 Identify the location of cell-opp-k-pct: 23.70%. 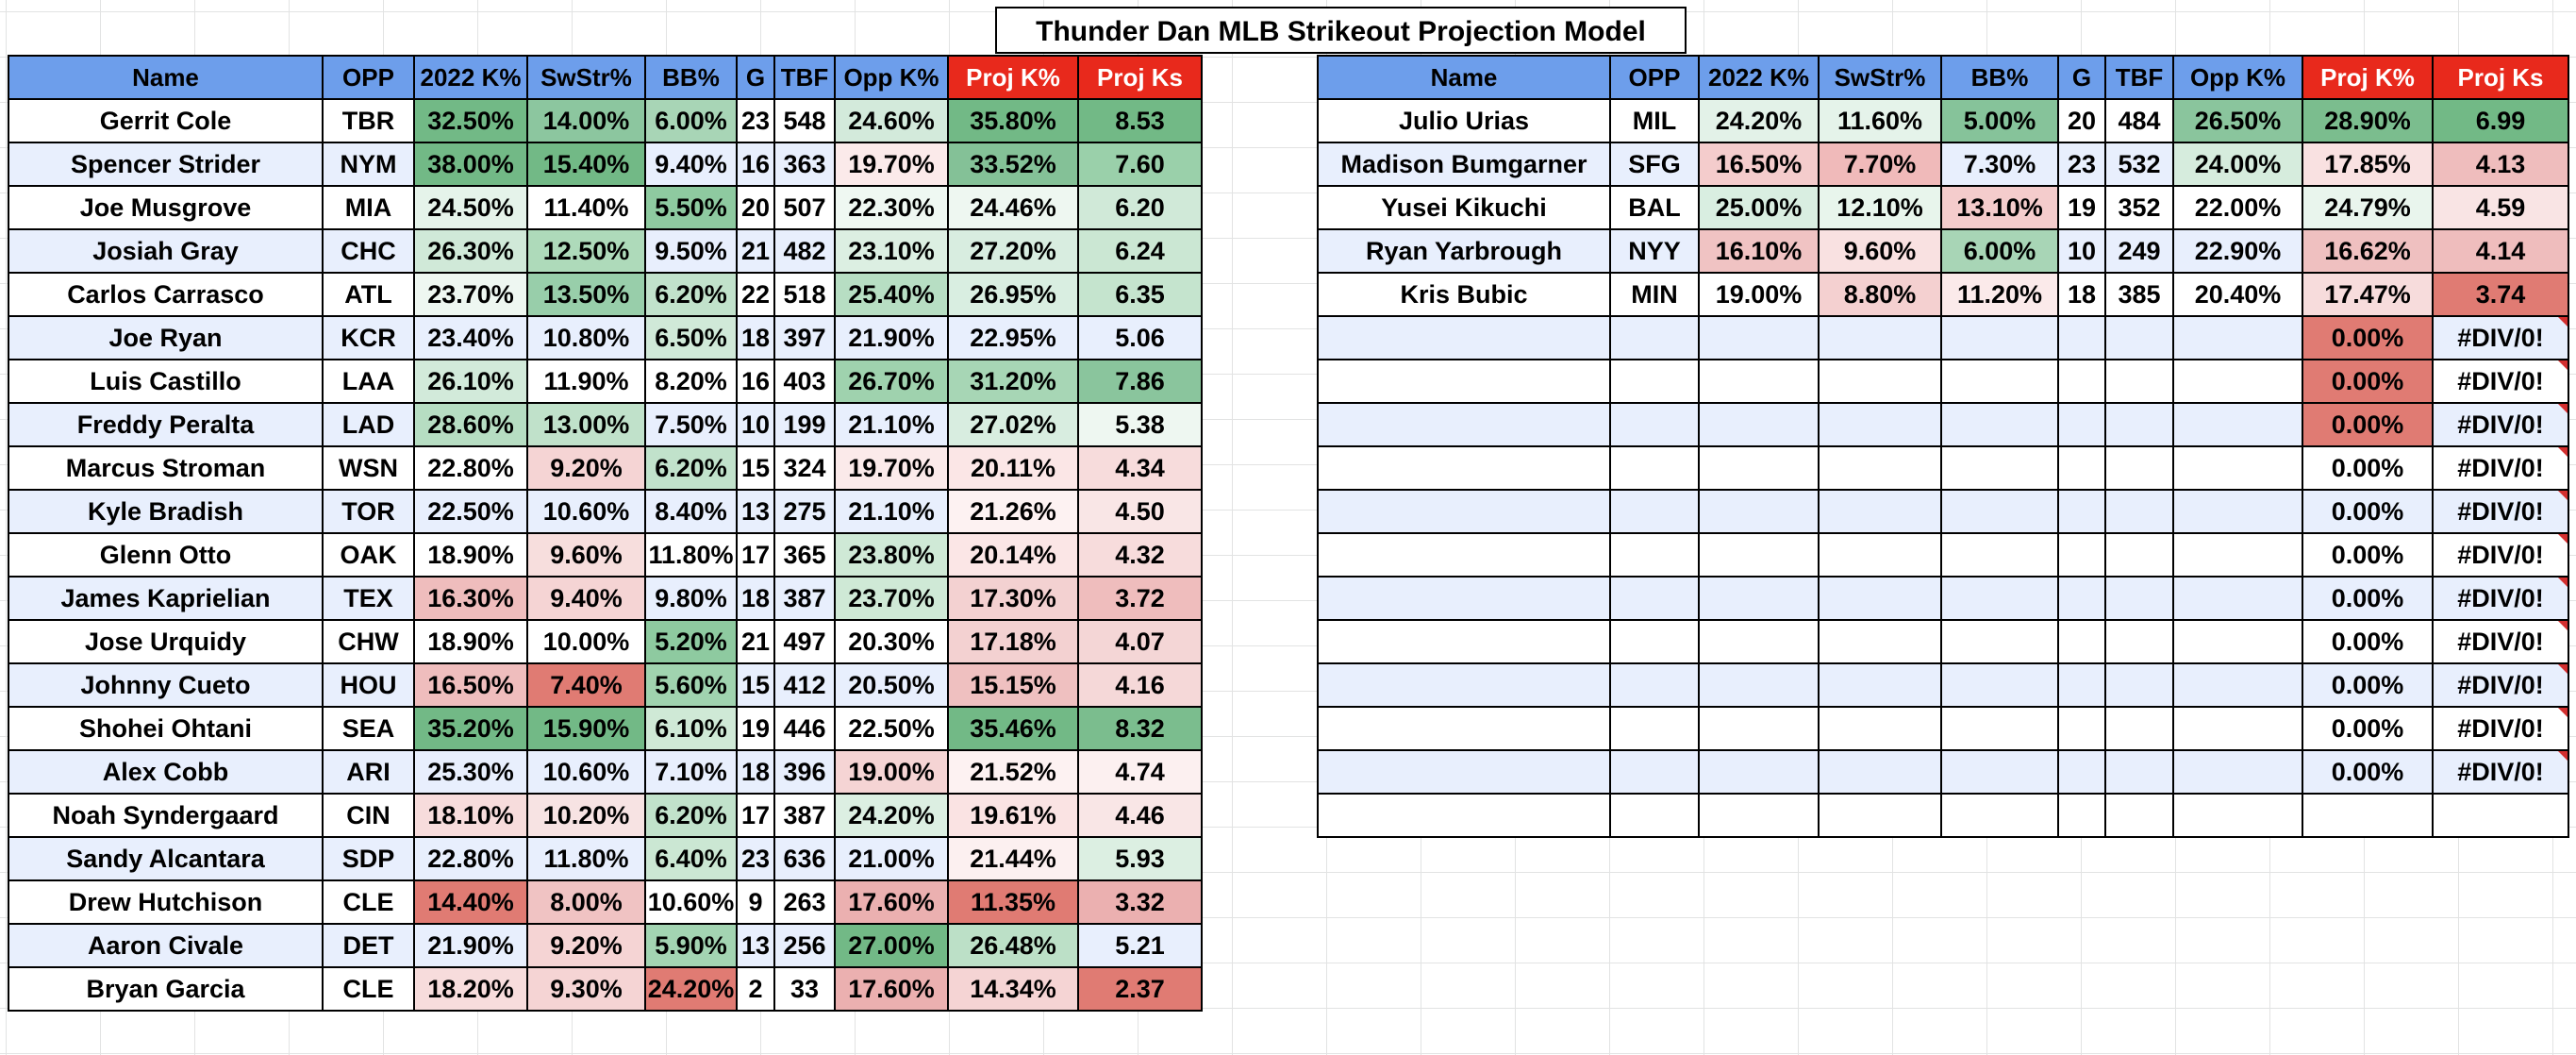
(891, 598).